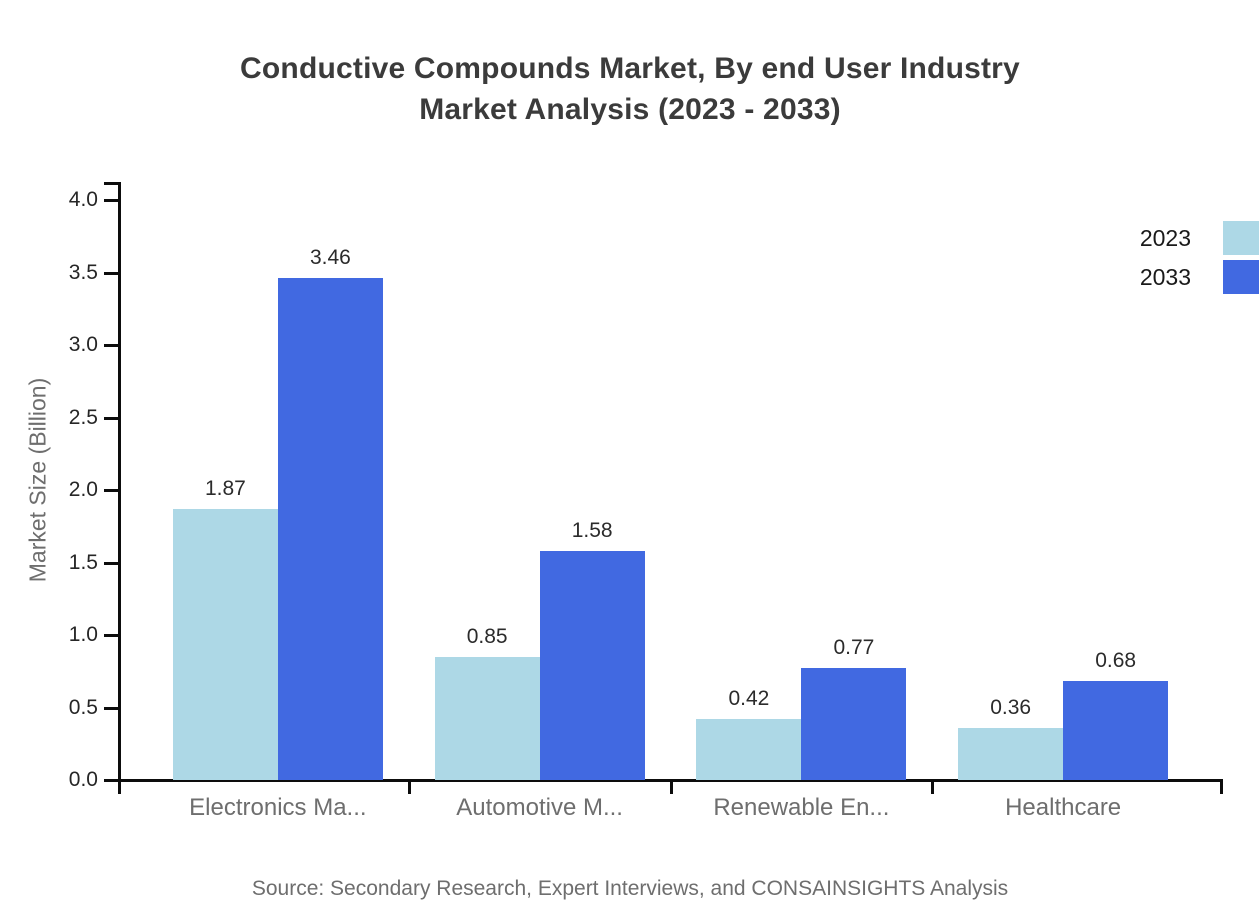 This screenshot has height=920, width=1260. Describe the element at coordinates (1116, 660) in the screenshot. I see `bar-value-label: 0.68` at that location.